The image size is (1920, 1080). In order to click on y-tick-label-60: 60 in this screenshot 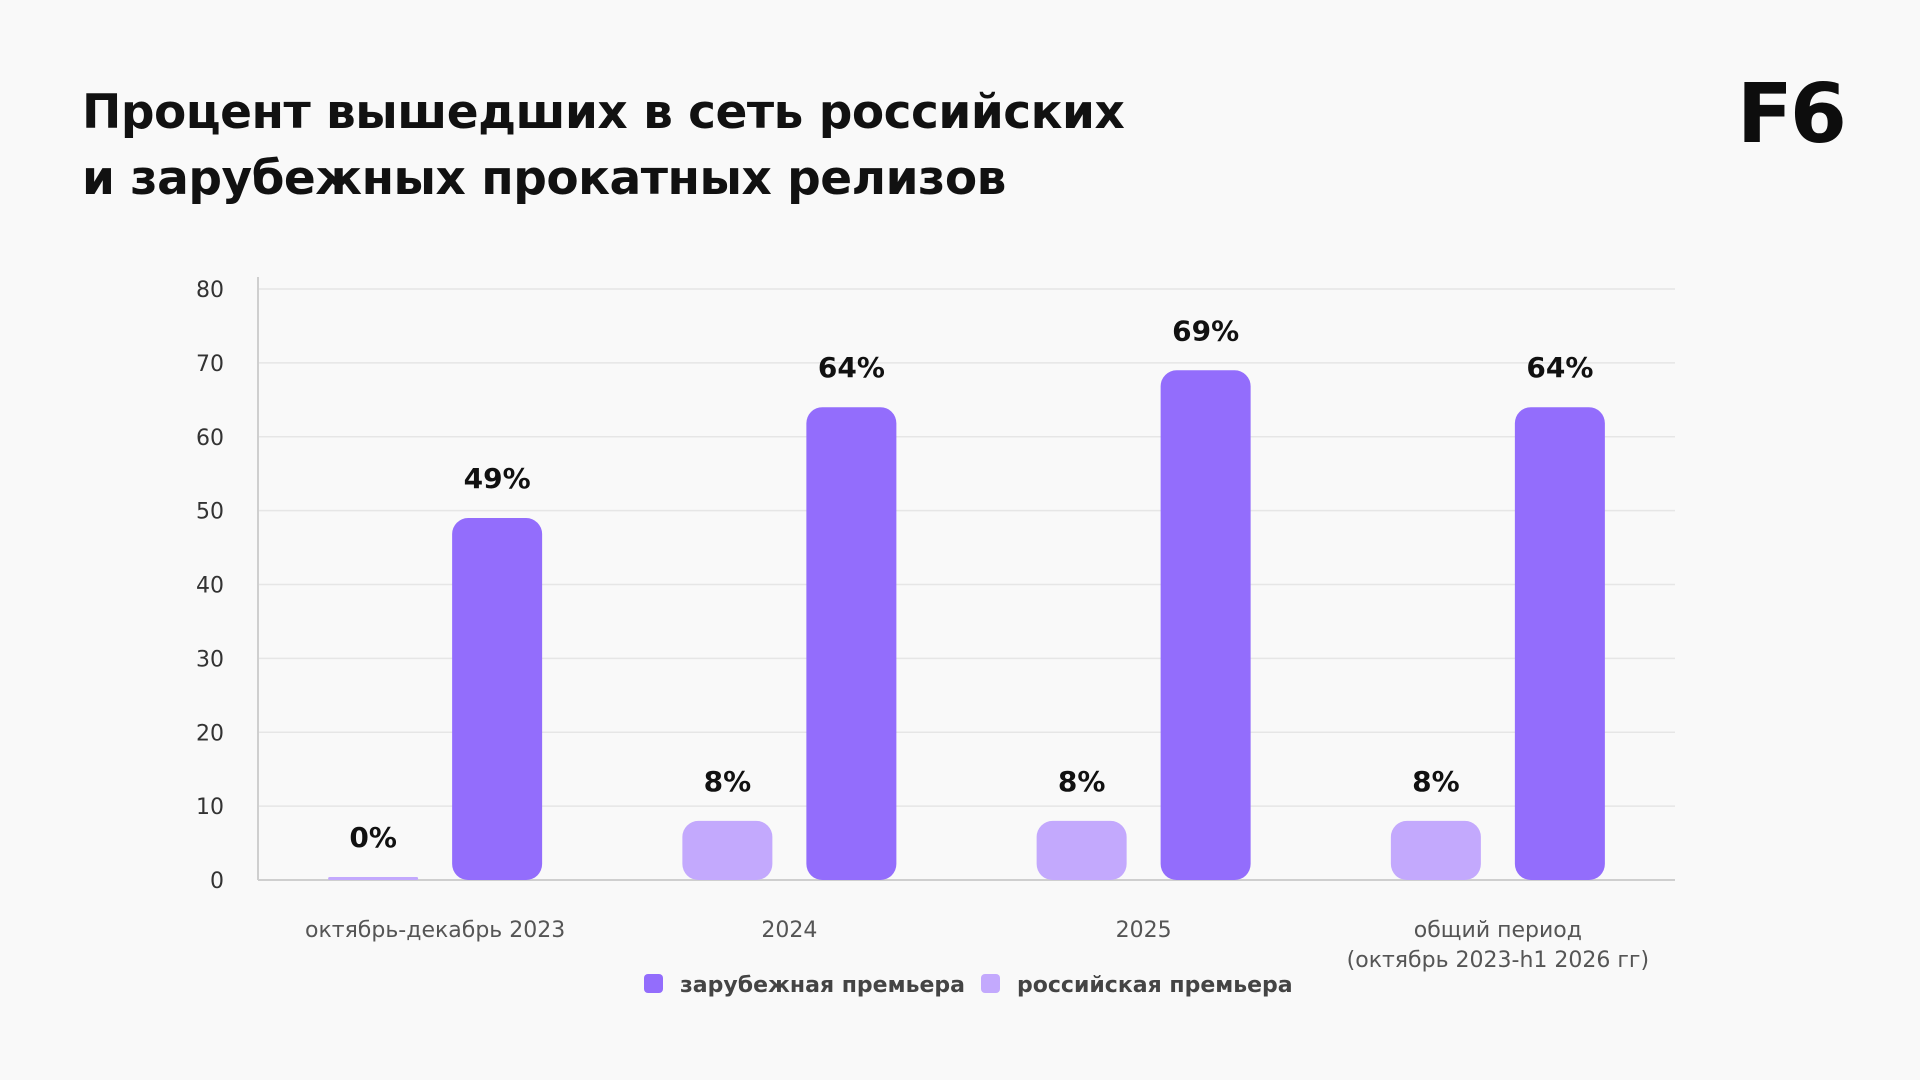, I will do `click(210, 438)`.